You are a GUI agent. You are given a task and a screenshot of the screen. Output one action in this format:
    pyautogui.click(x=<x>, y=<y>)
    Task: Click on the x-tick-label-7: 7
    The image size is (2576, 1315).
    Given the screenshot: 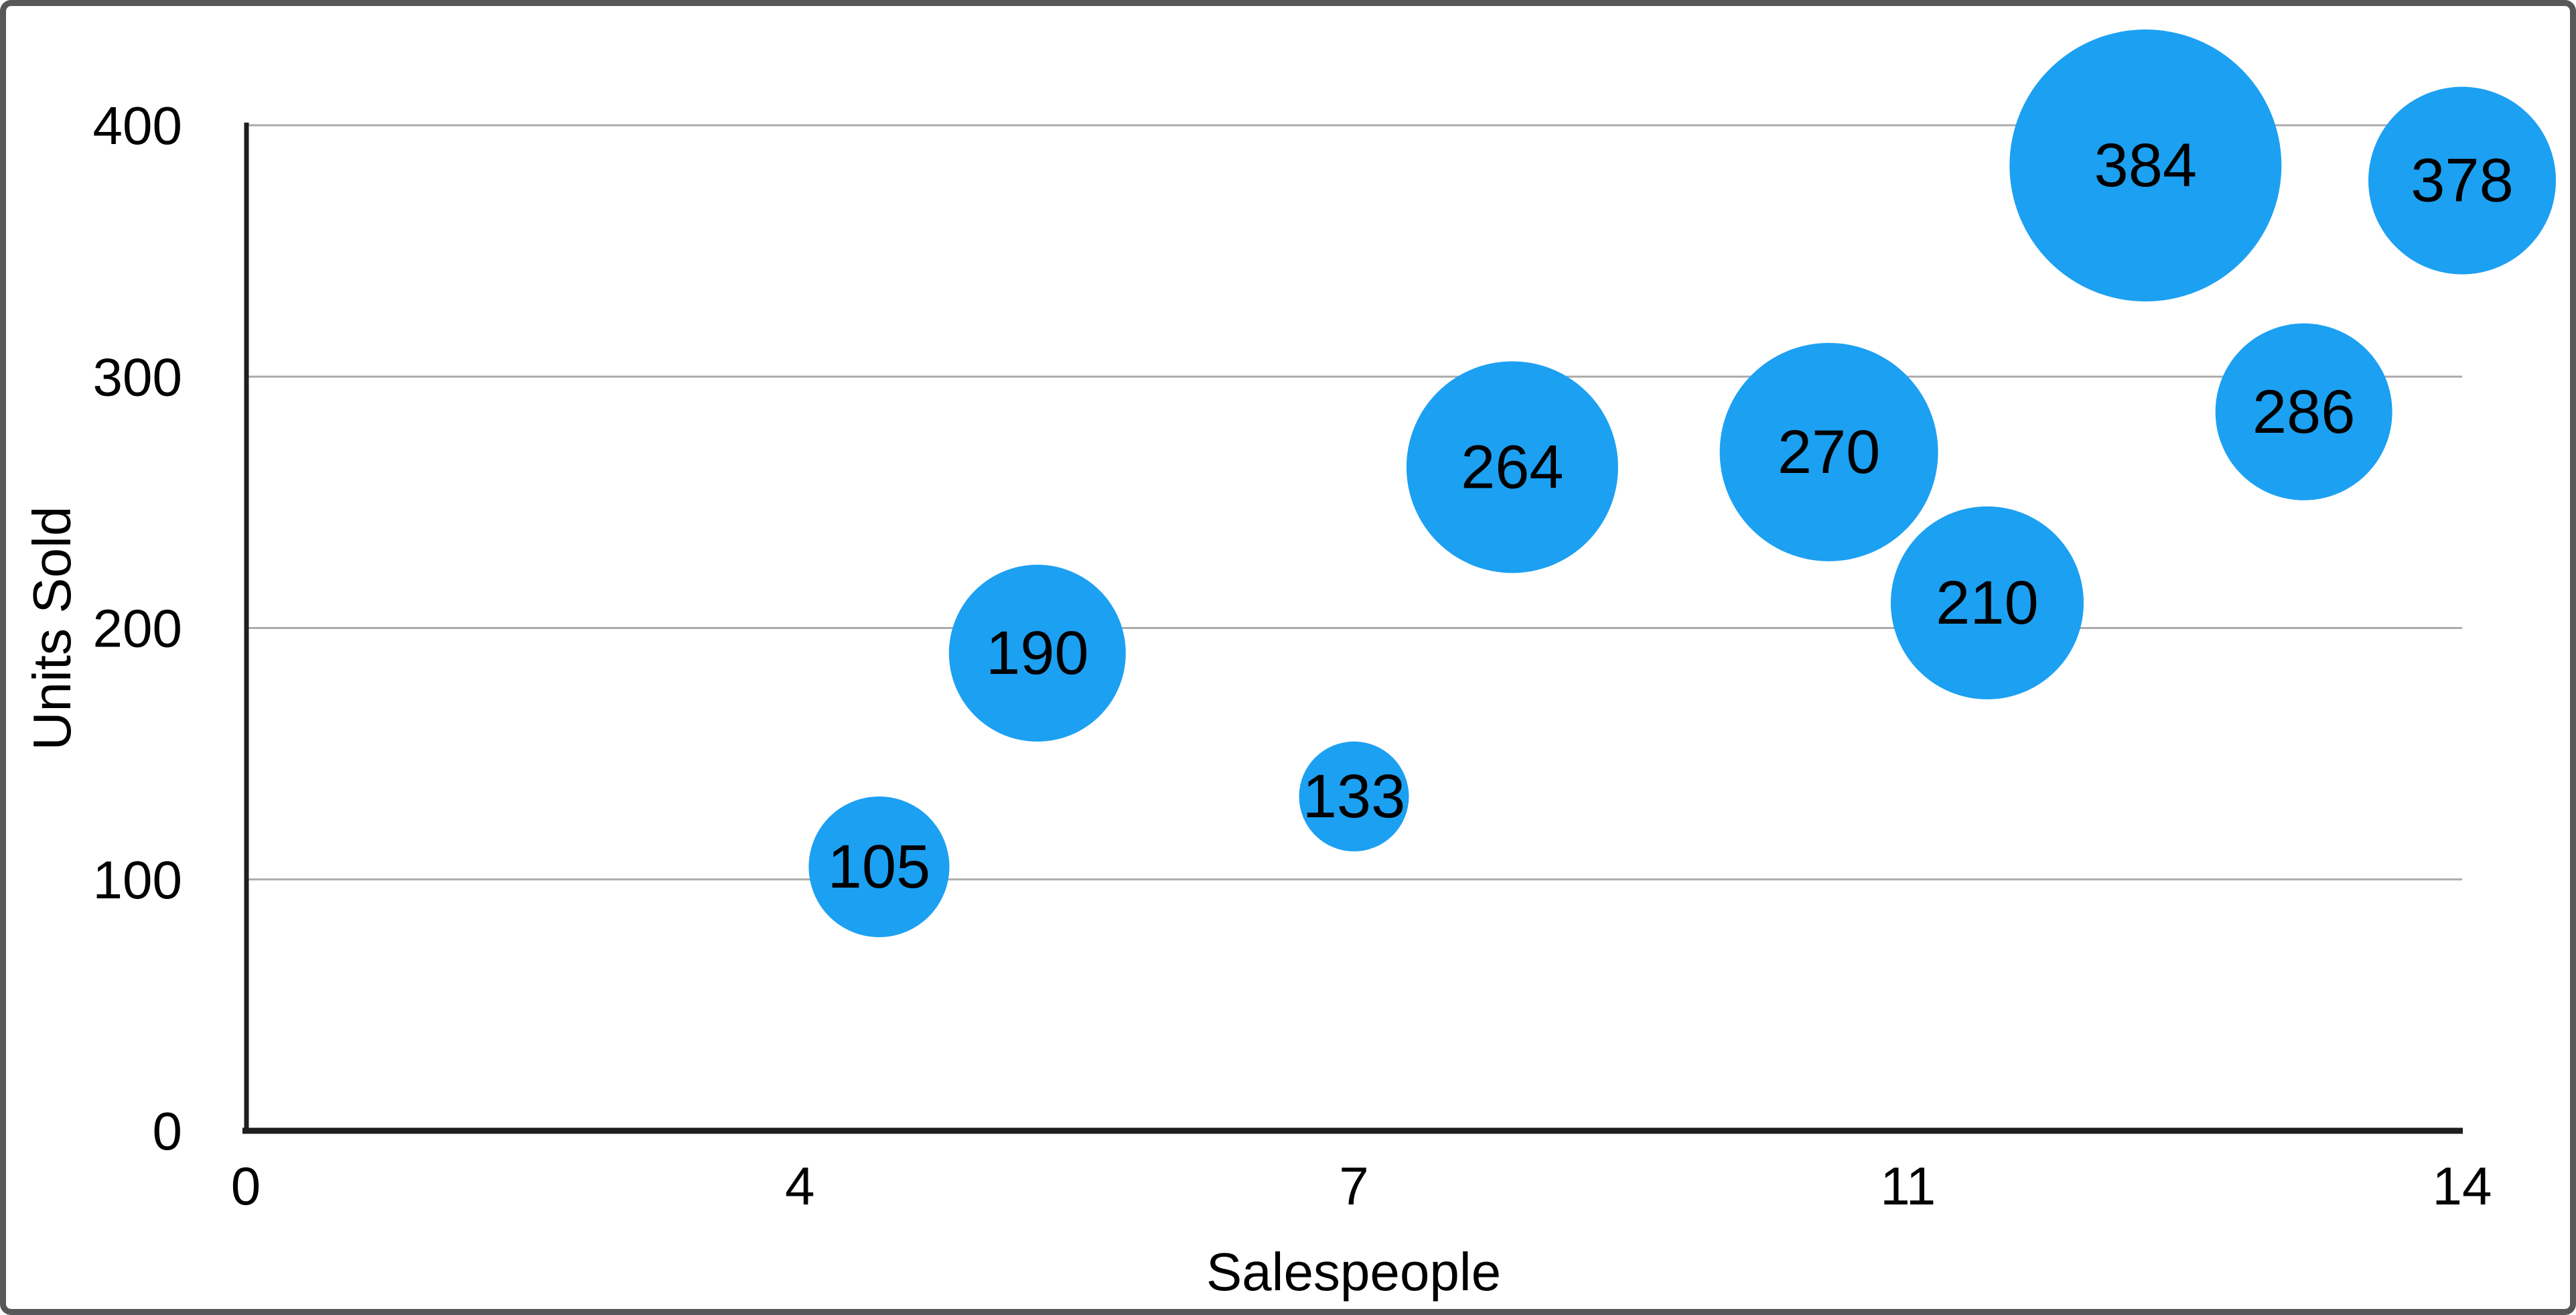 What is the action you would take?
    pyautogui.click(x=1354, y=1186)
    